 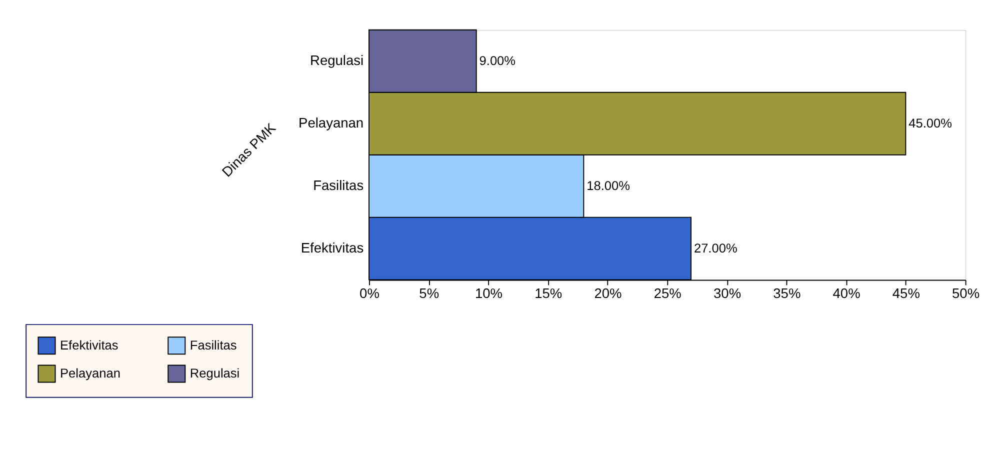 I want to click on x-tick-label: 40%, so click(x=846, y=293).